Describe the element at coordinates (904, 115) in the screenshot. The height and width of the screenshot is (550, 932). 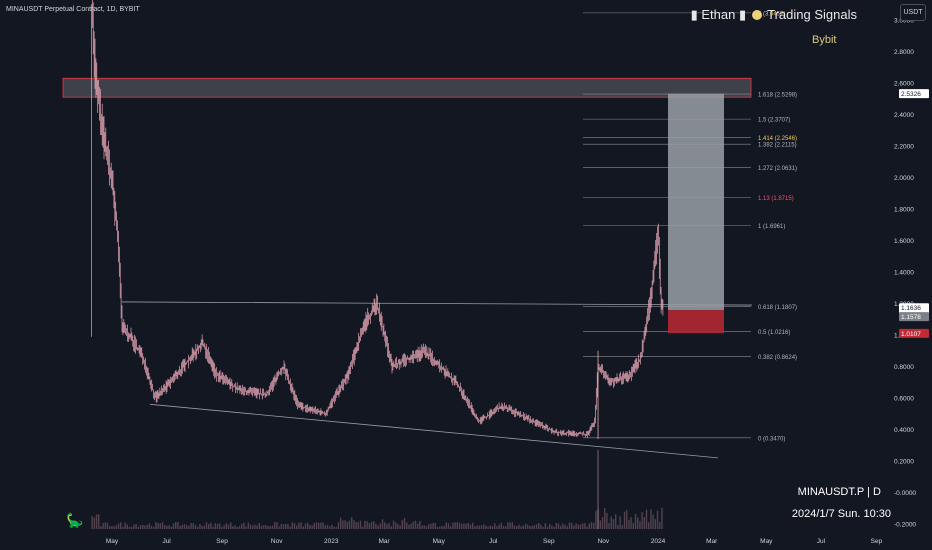
I see `y-tick-label: 2.4000` at that location.